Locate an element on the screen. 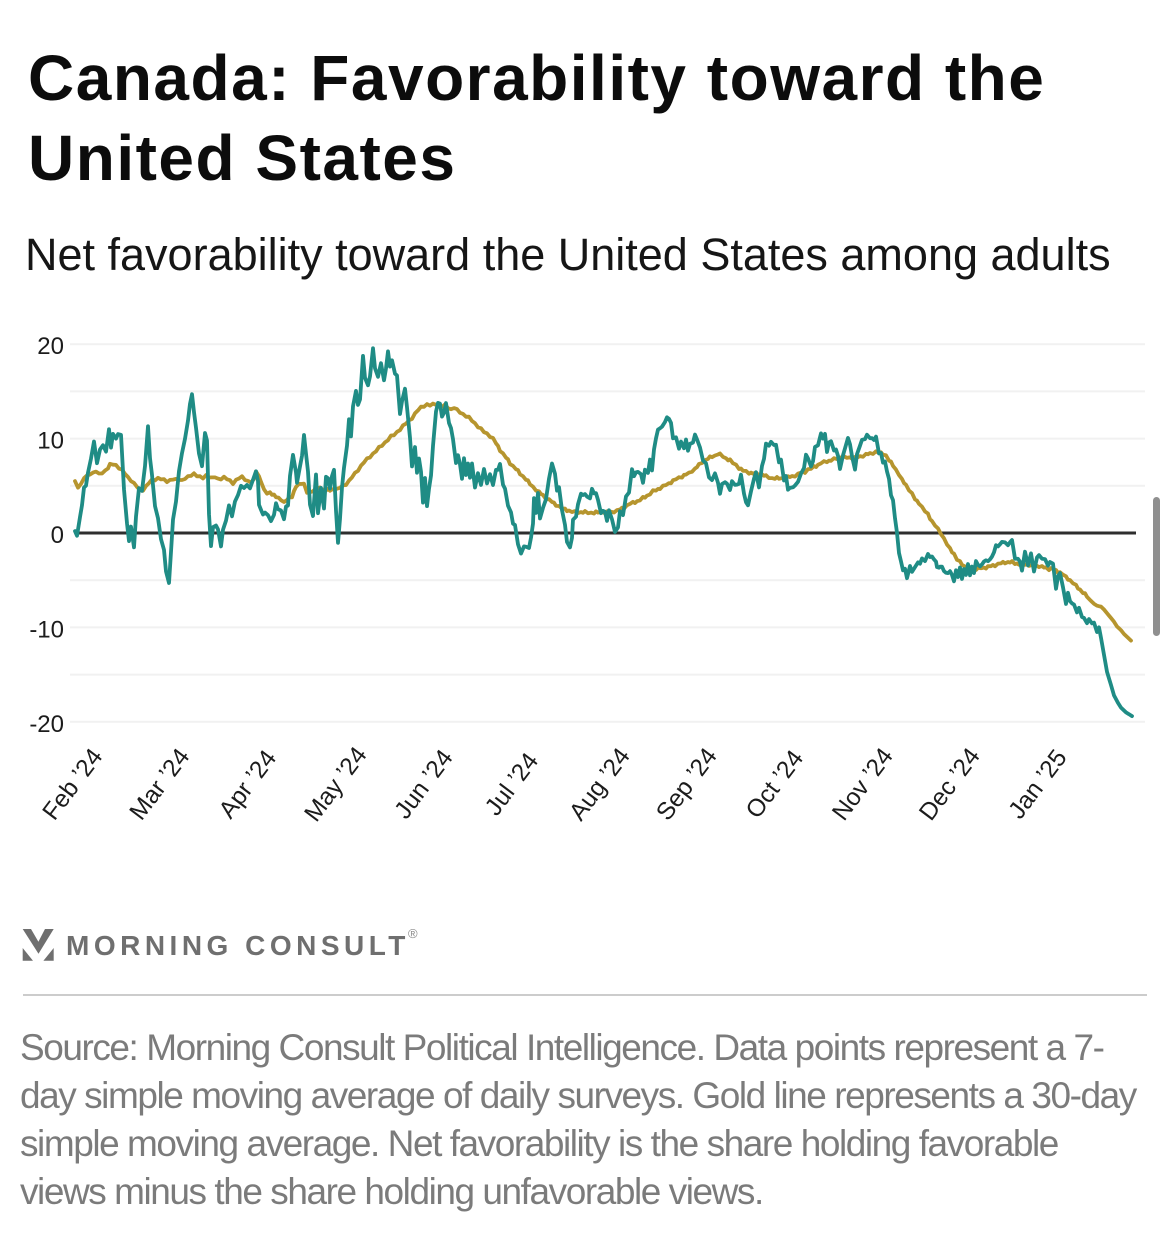 The height and width of the screenshot is (1259, 1170). svg-text: -20 is located at coordinates (46, 724).